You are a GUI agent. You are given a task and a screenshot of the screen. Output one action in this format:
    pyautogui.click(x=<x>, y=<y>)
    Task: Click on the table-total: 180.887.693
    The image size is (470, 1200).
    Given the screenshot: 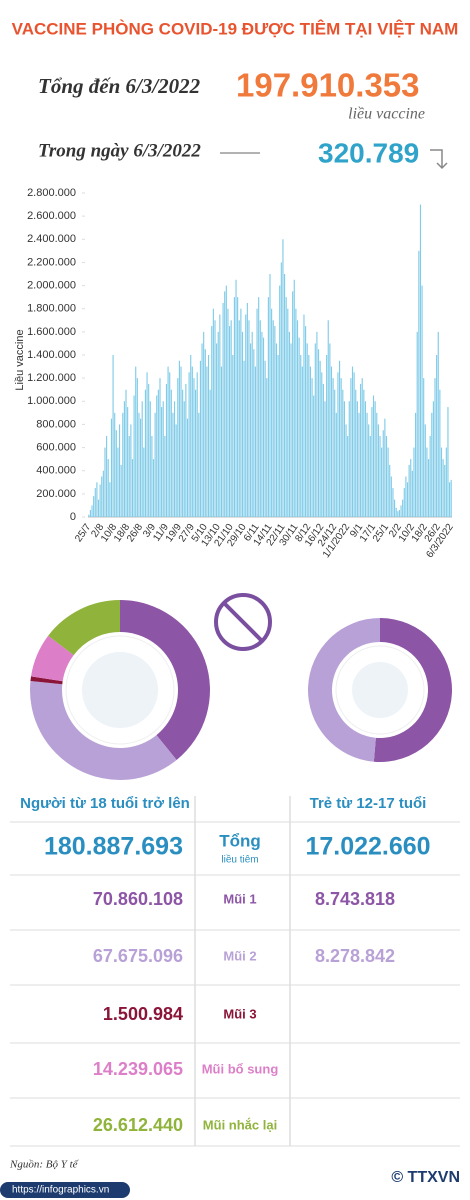 What is the action you would take?
    pyautogui.click(x=113, y=847)
    